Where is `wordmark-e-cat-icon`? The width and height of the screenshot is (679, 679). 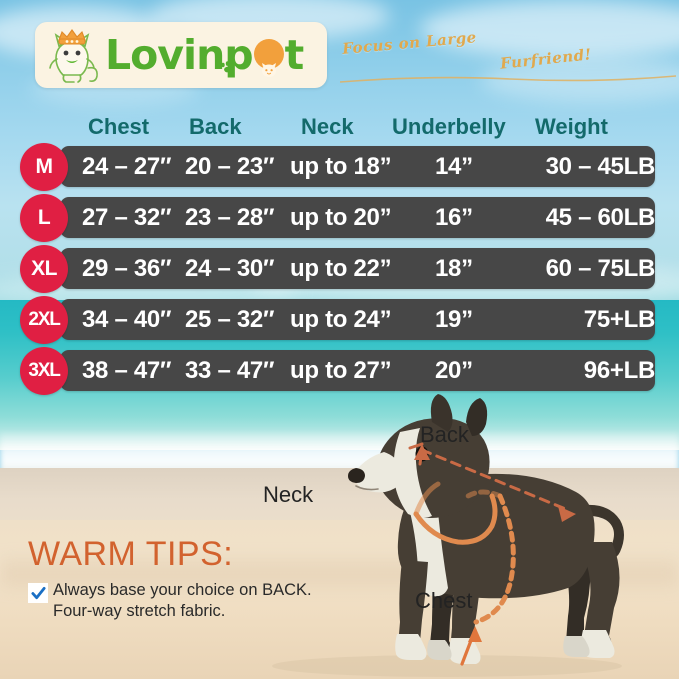 wordmark-e-cat-icon is located at coordinates (268, 57).